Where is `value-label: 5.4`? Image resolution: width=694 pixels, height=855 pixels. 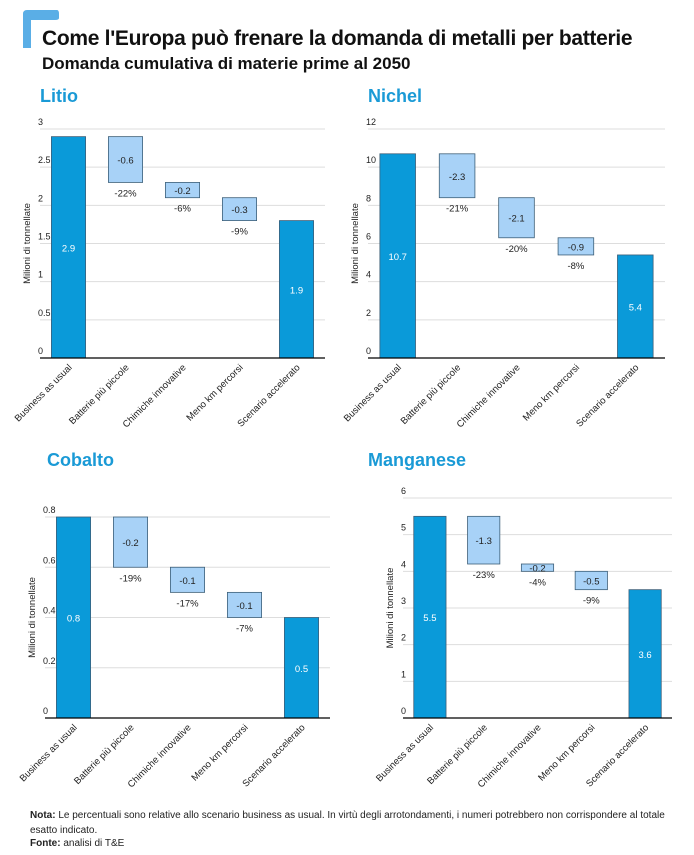
value-label: 5.4 is located at coordinates (635, 307).